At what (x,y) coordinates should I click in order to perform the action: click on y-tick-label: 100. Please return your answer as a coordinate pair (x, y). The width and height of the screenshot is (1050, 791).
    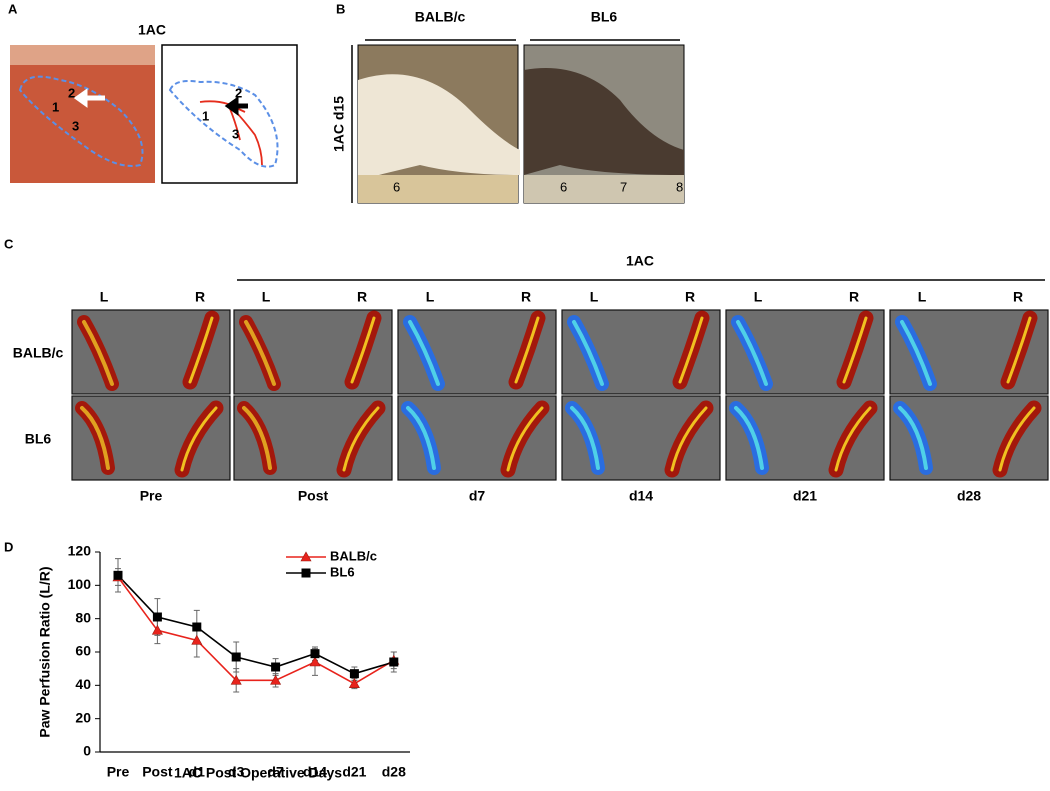
    Looking at the image, I should click on (80, 584).